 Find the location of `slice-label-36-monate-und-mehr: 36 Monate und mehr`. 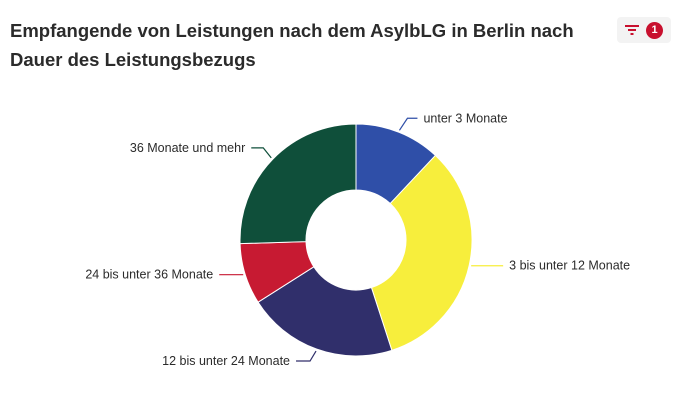

slice-label-36-monate-und-mehr: 36 Monate und mehr is located at coordinates (187, 148).